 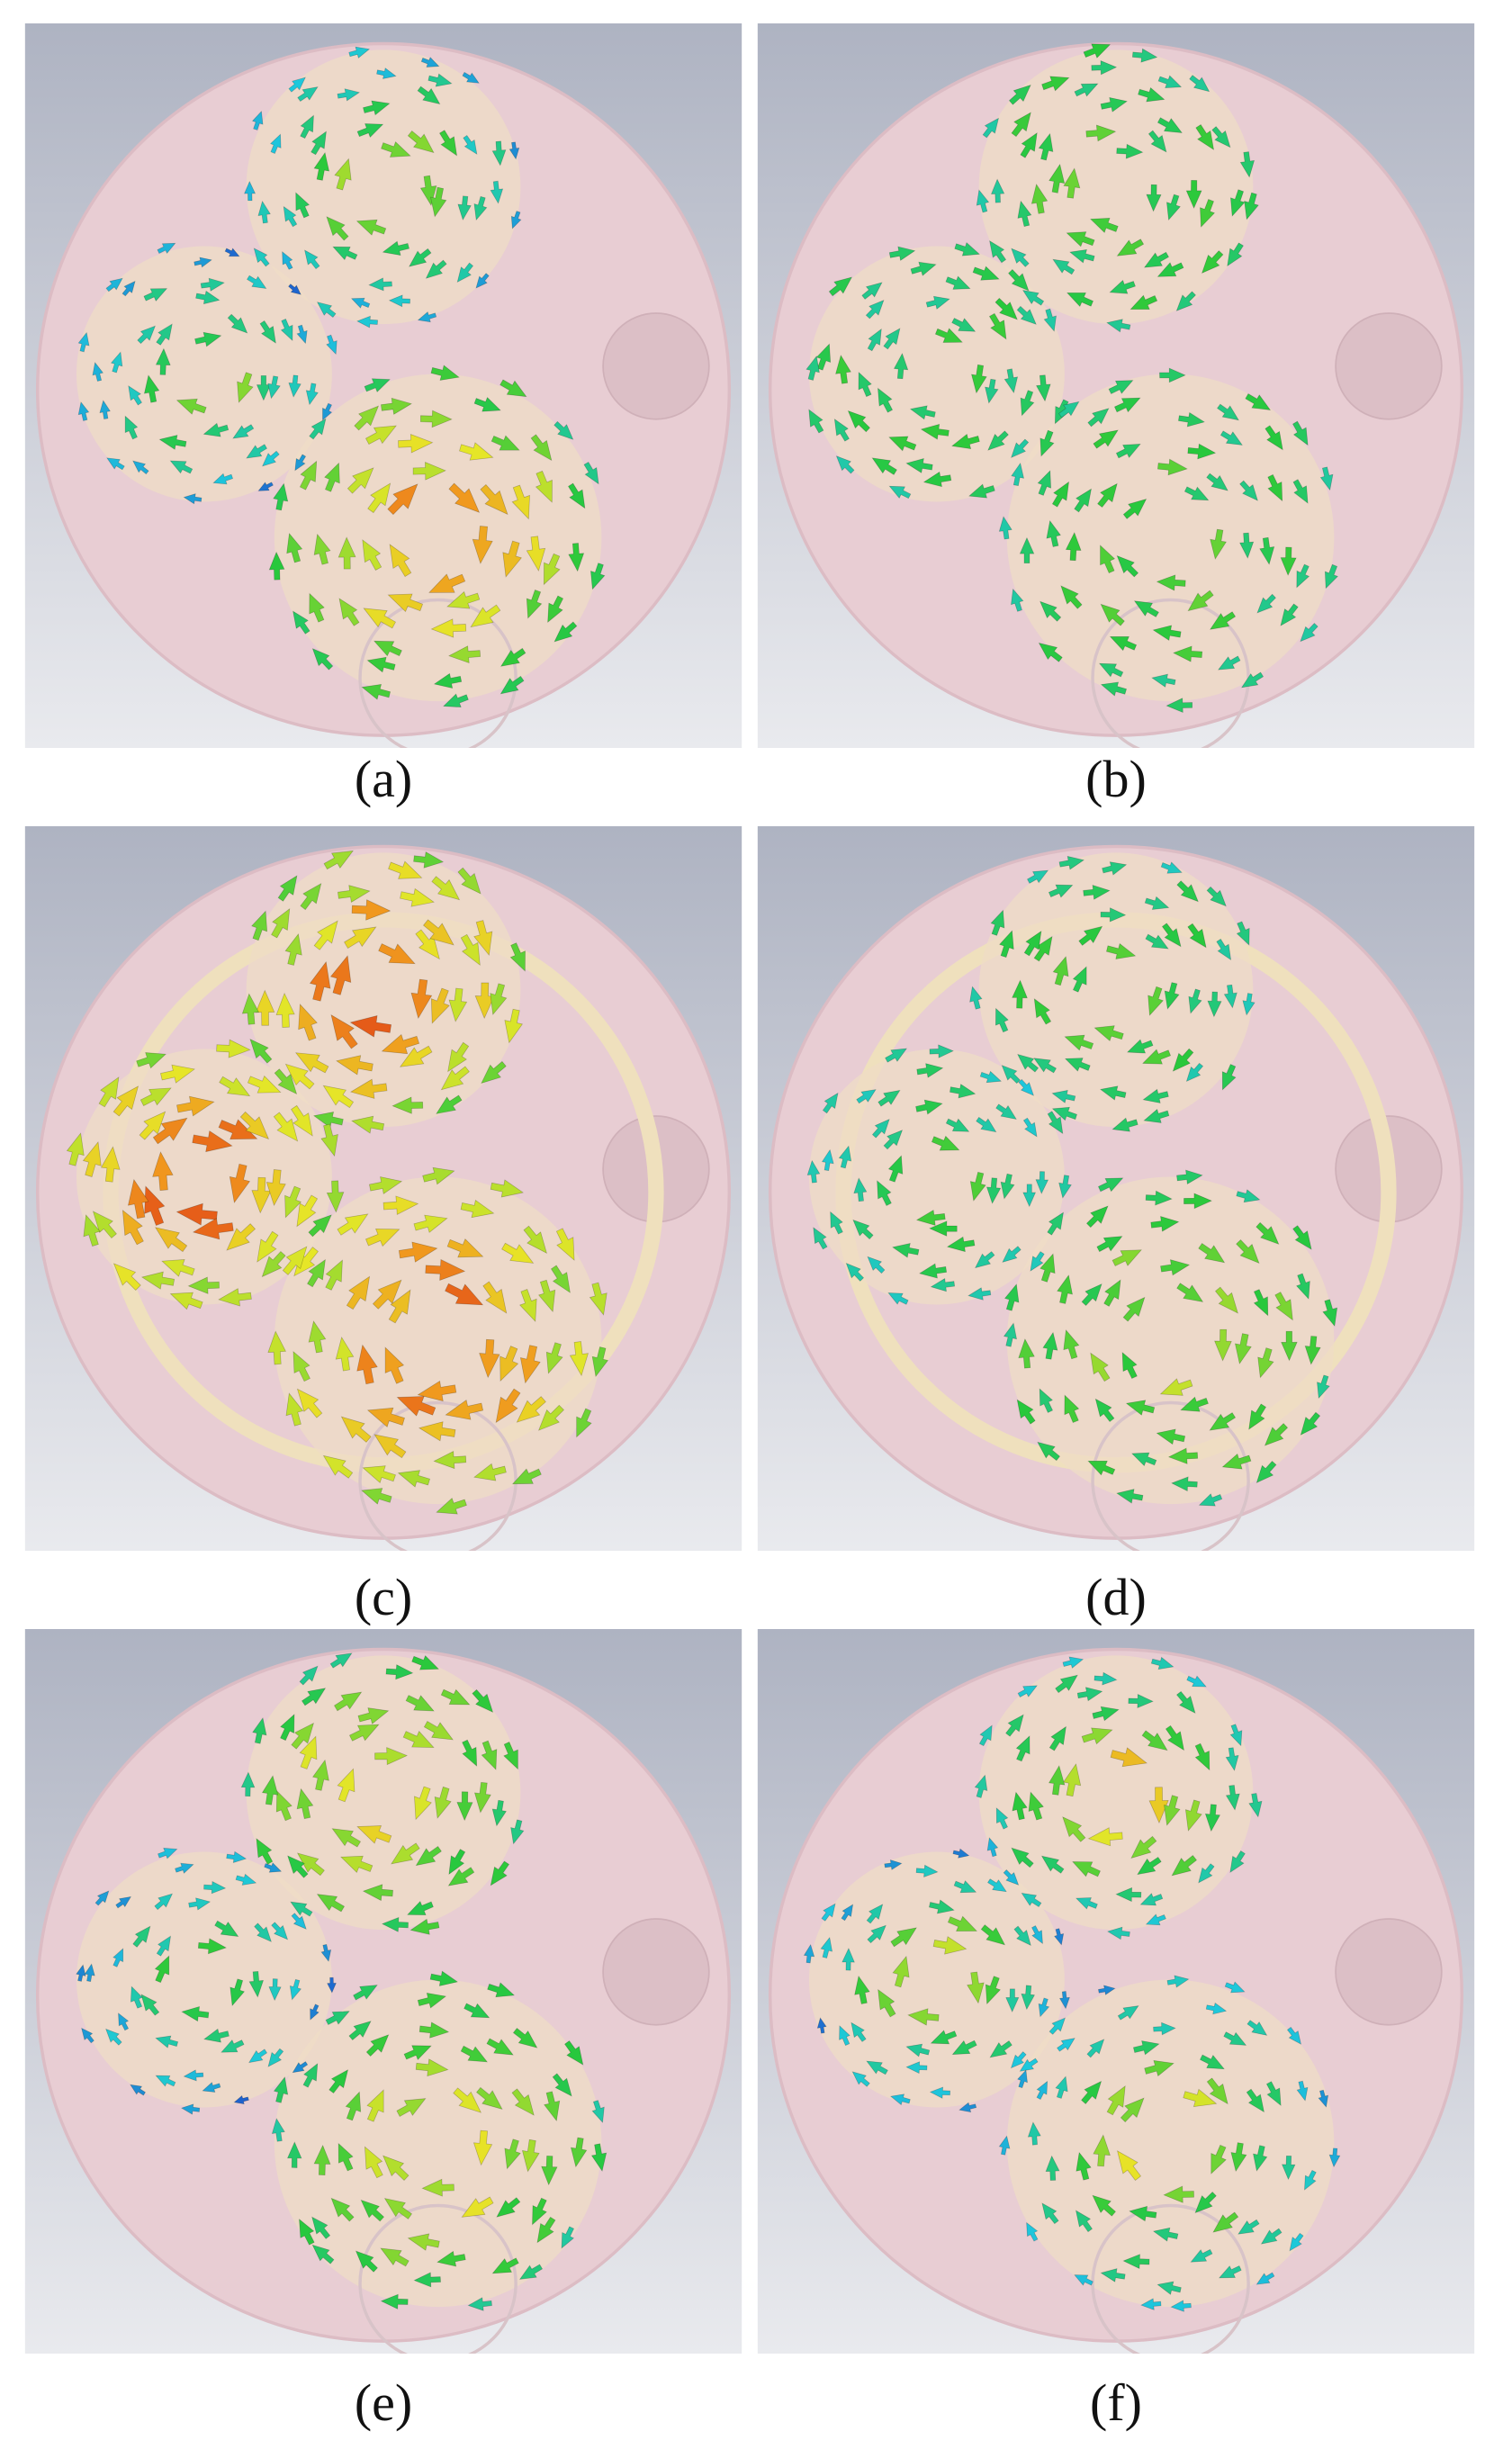 I want to click on panel-label: (e), so click(x=384, y=2402).